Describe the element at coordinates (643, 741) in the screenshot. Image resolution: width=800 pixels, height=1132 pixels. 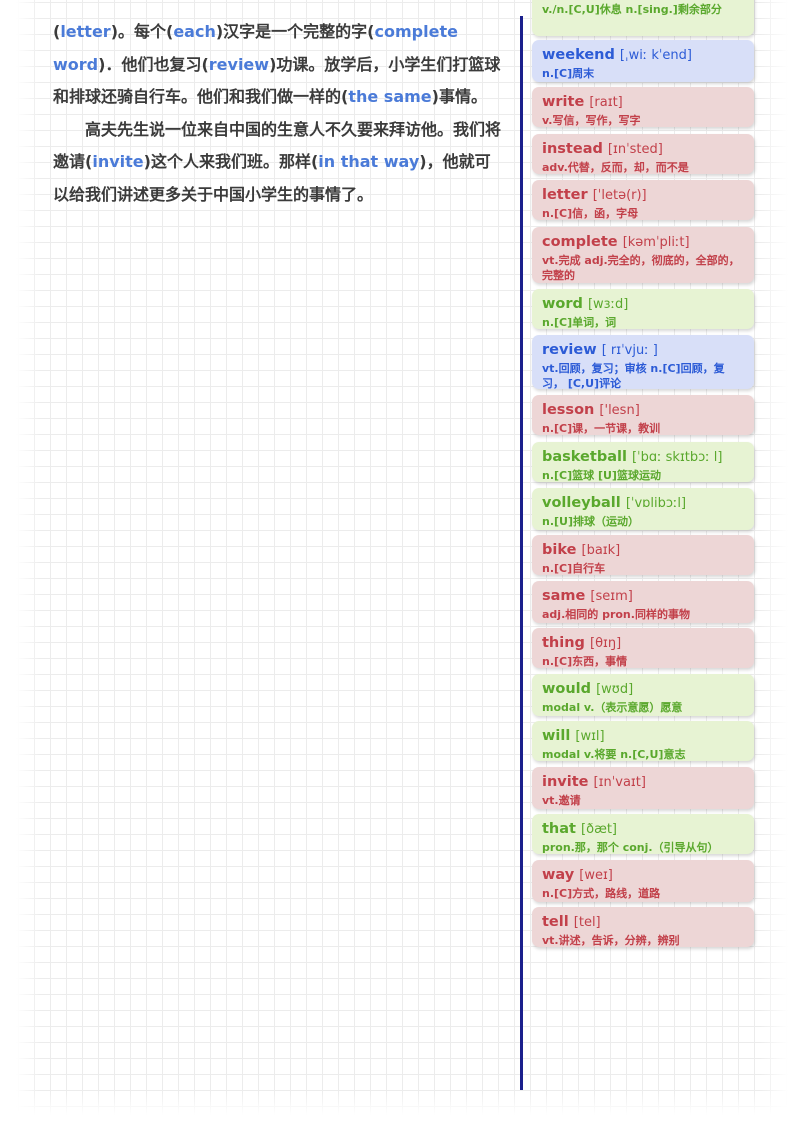
I see `vocab-card-will: will [wɪl] modal v.将要 n.[C,U]意志` at that location.